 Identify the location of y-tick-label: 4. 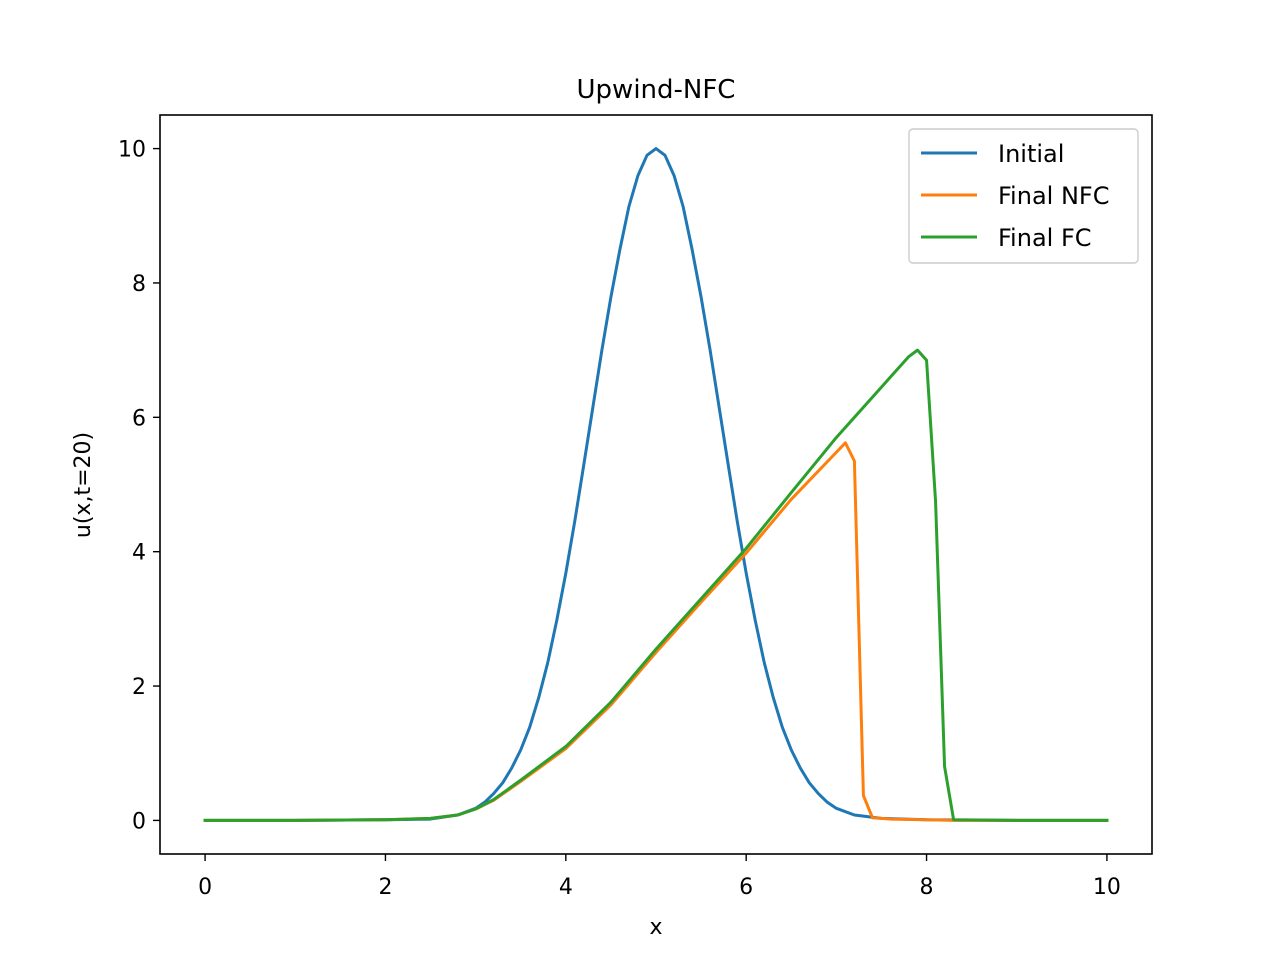
(139, 553).